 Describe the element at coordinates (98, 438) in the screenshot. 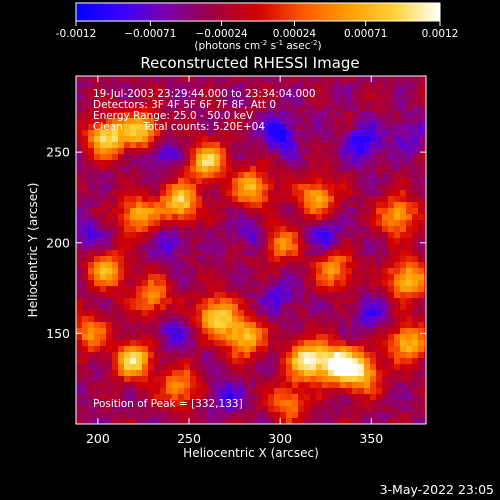

I see `x-tick-label: 200` at that location.